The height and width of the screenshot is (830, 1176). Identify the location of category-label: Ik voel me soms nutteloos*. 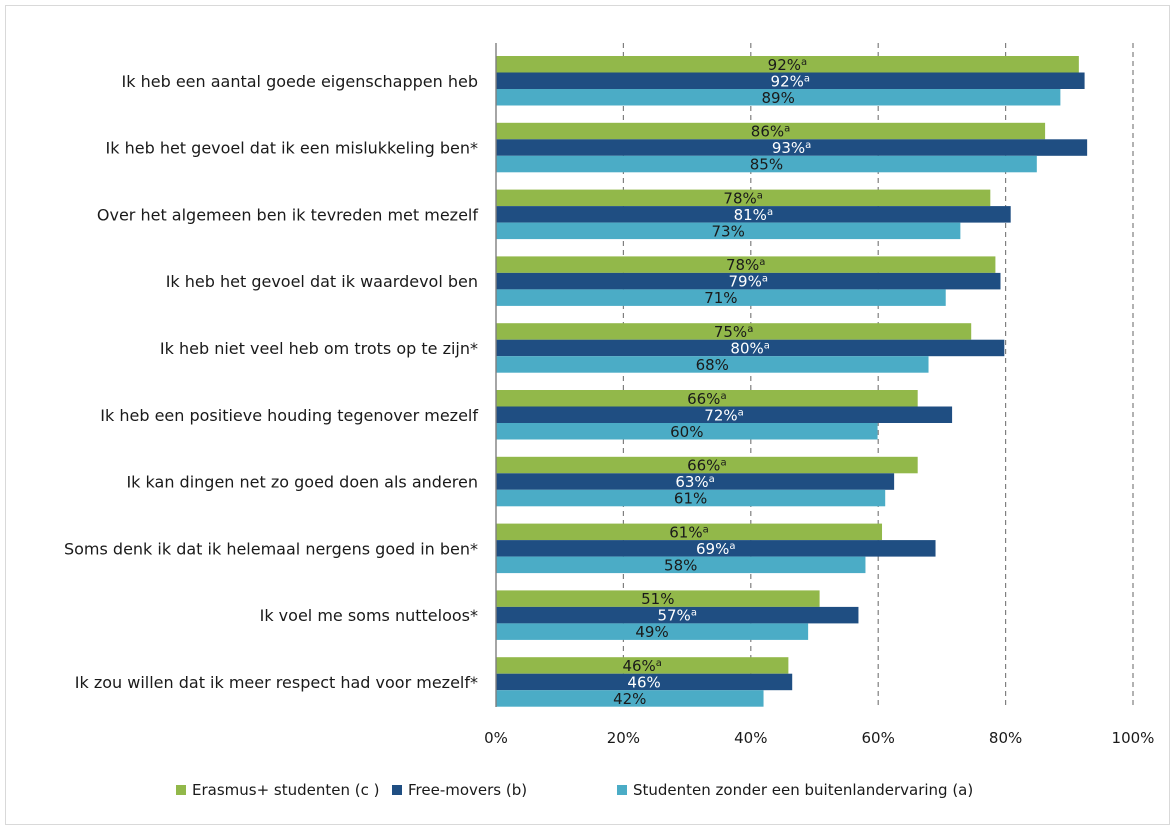
(369, 615).